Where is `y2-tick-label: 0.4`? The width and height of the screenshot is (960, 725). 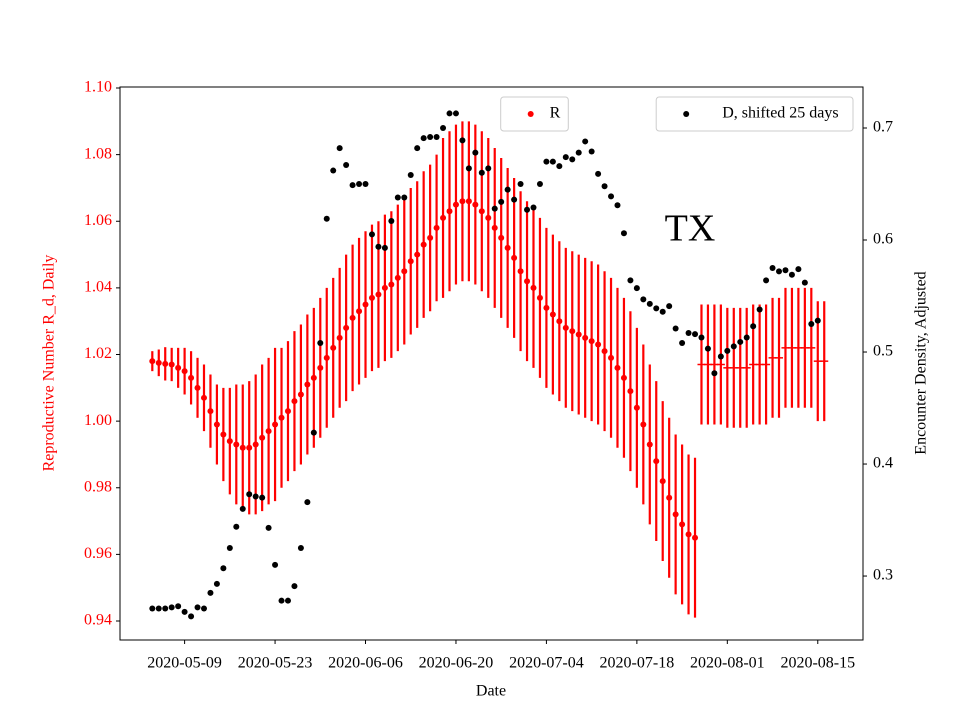 y2-tick-label: 0.4 is located at coordinates (883, 463).